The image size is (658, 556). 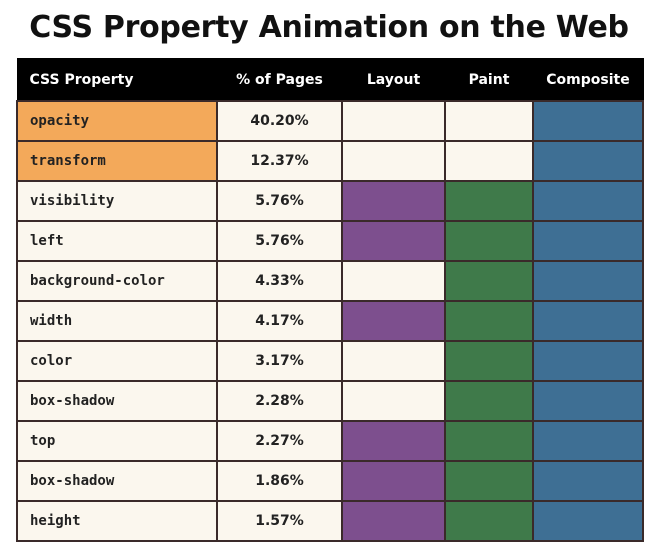 What do you see at coordinates (117, 201) in the screenshot?
I see `property-name-cell: visibility` at bounding box center [117, 201].